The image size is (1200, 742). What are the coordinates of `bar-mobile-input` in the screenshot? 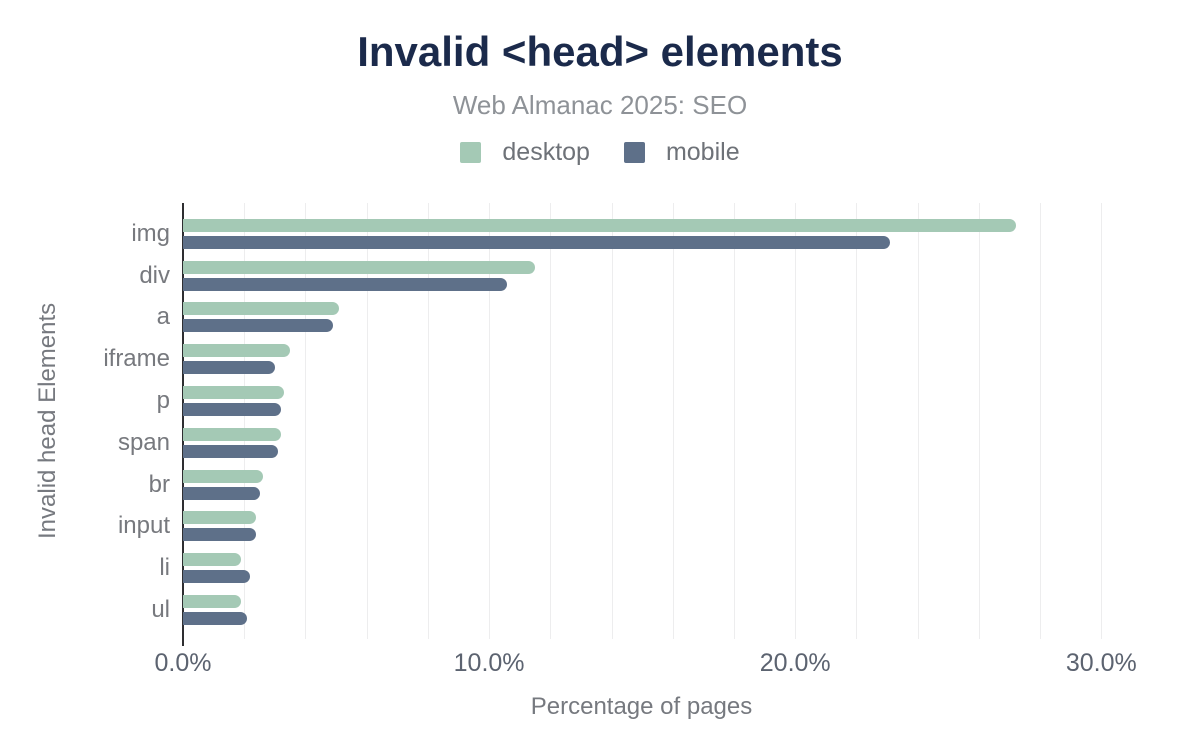 It's located at (220, 535).